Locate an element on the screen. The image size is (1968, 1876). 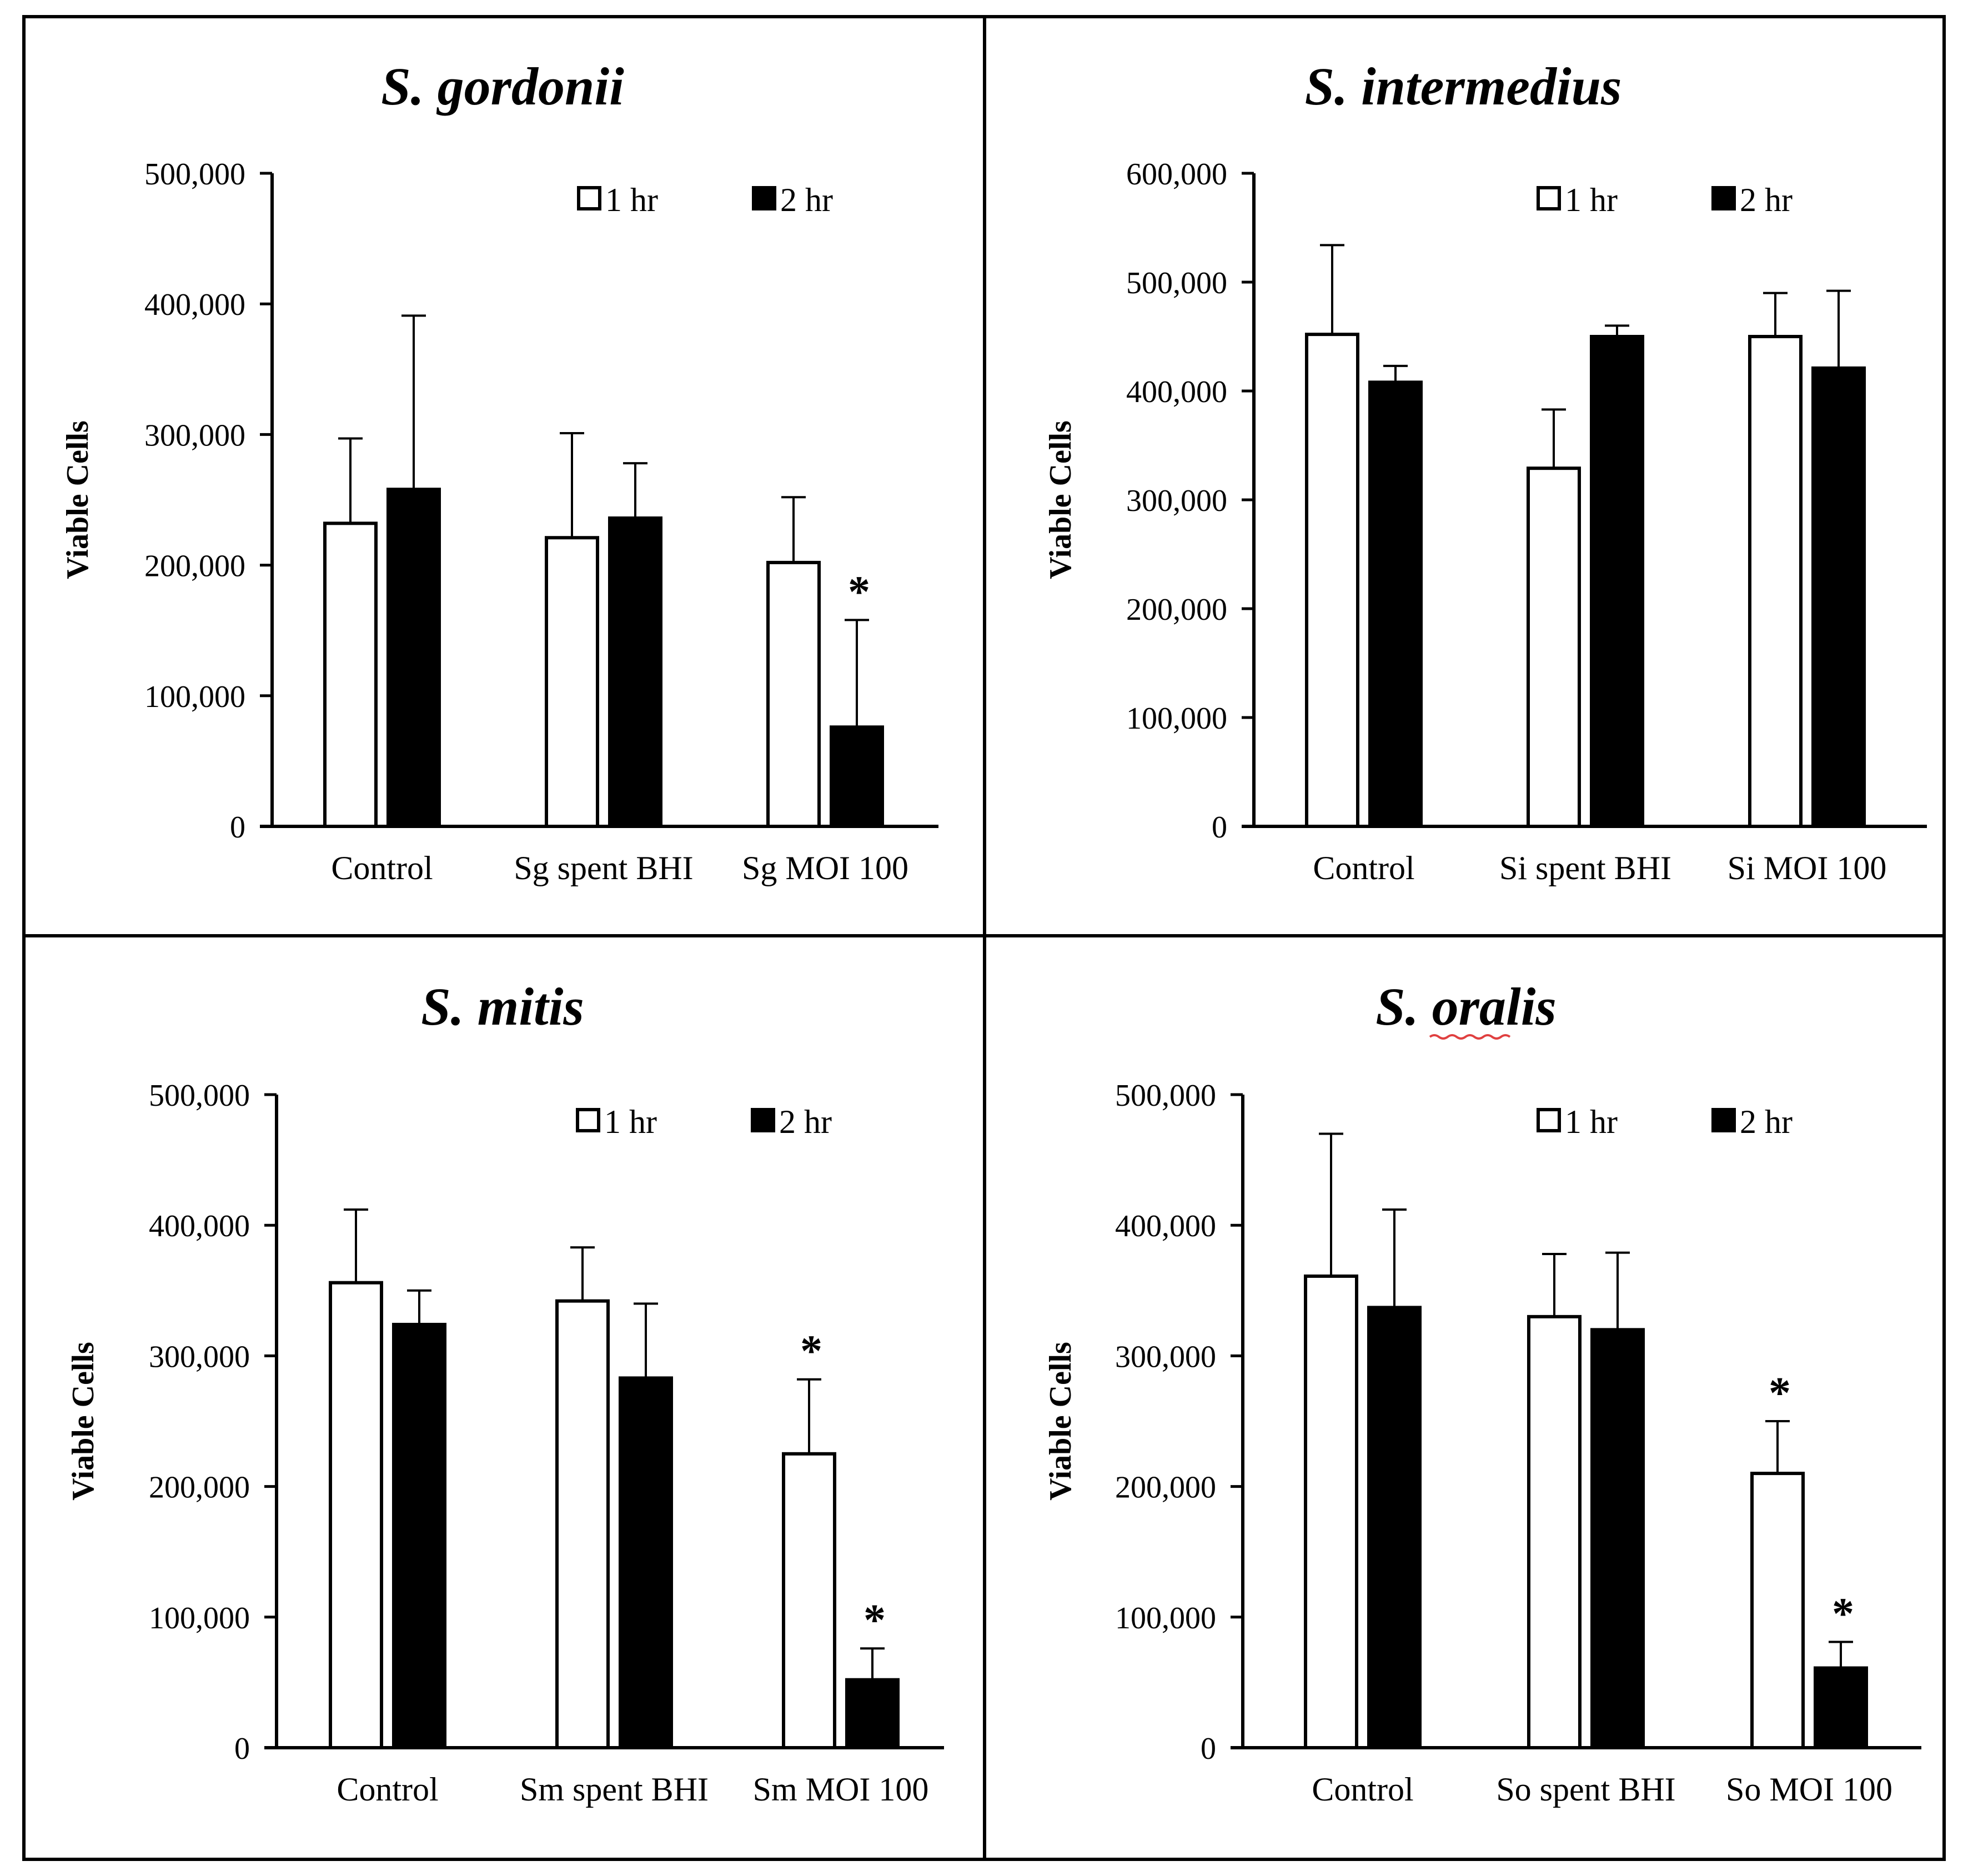
x-category-label: Sm spent BHI is located at coordinates (614, 1789).